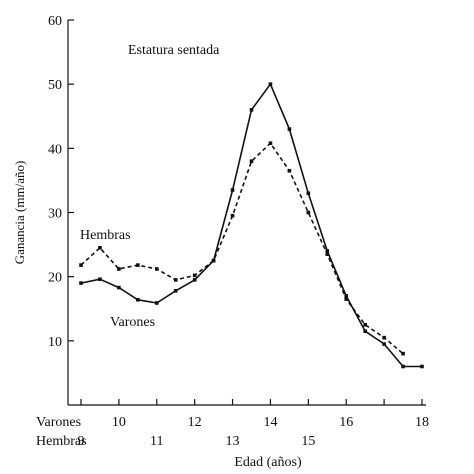 Image resolution: width=474 pixels, height=474 pixels. What do you see at coordinates (55, 21) in the screenshot?
I see `y-tick-label: 60` at bounding box center [55, 21].